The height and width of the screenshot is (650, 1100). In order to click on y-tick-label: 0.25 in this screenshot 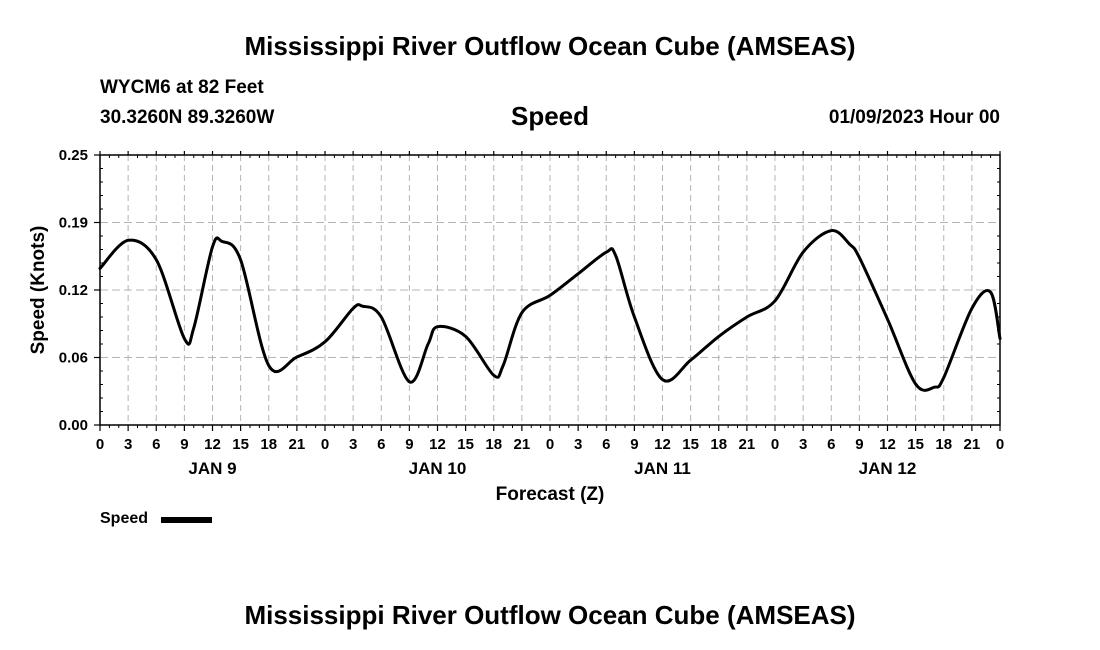, I will do `click(73, 155)`.